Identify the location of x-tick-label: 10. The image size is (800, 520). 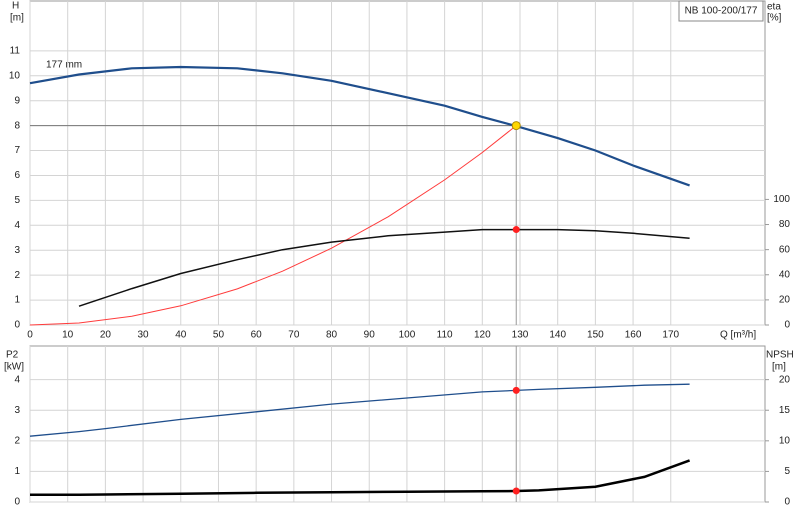
(68, 335).